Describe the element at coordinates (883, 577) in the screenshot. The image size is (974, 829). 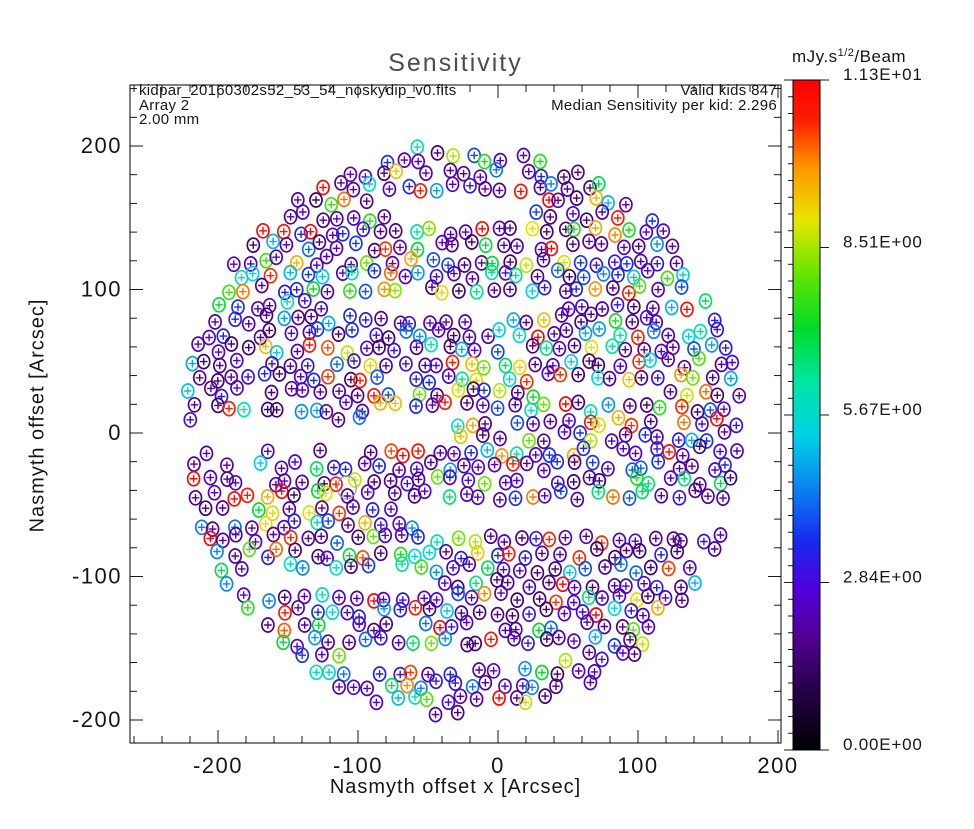
I see `colorbar-tick-label: 2.84E+00` at that location.